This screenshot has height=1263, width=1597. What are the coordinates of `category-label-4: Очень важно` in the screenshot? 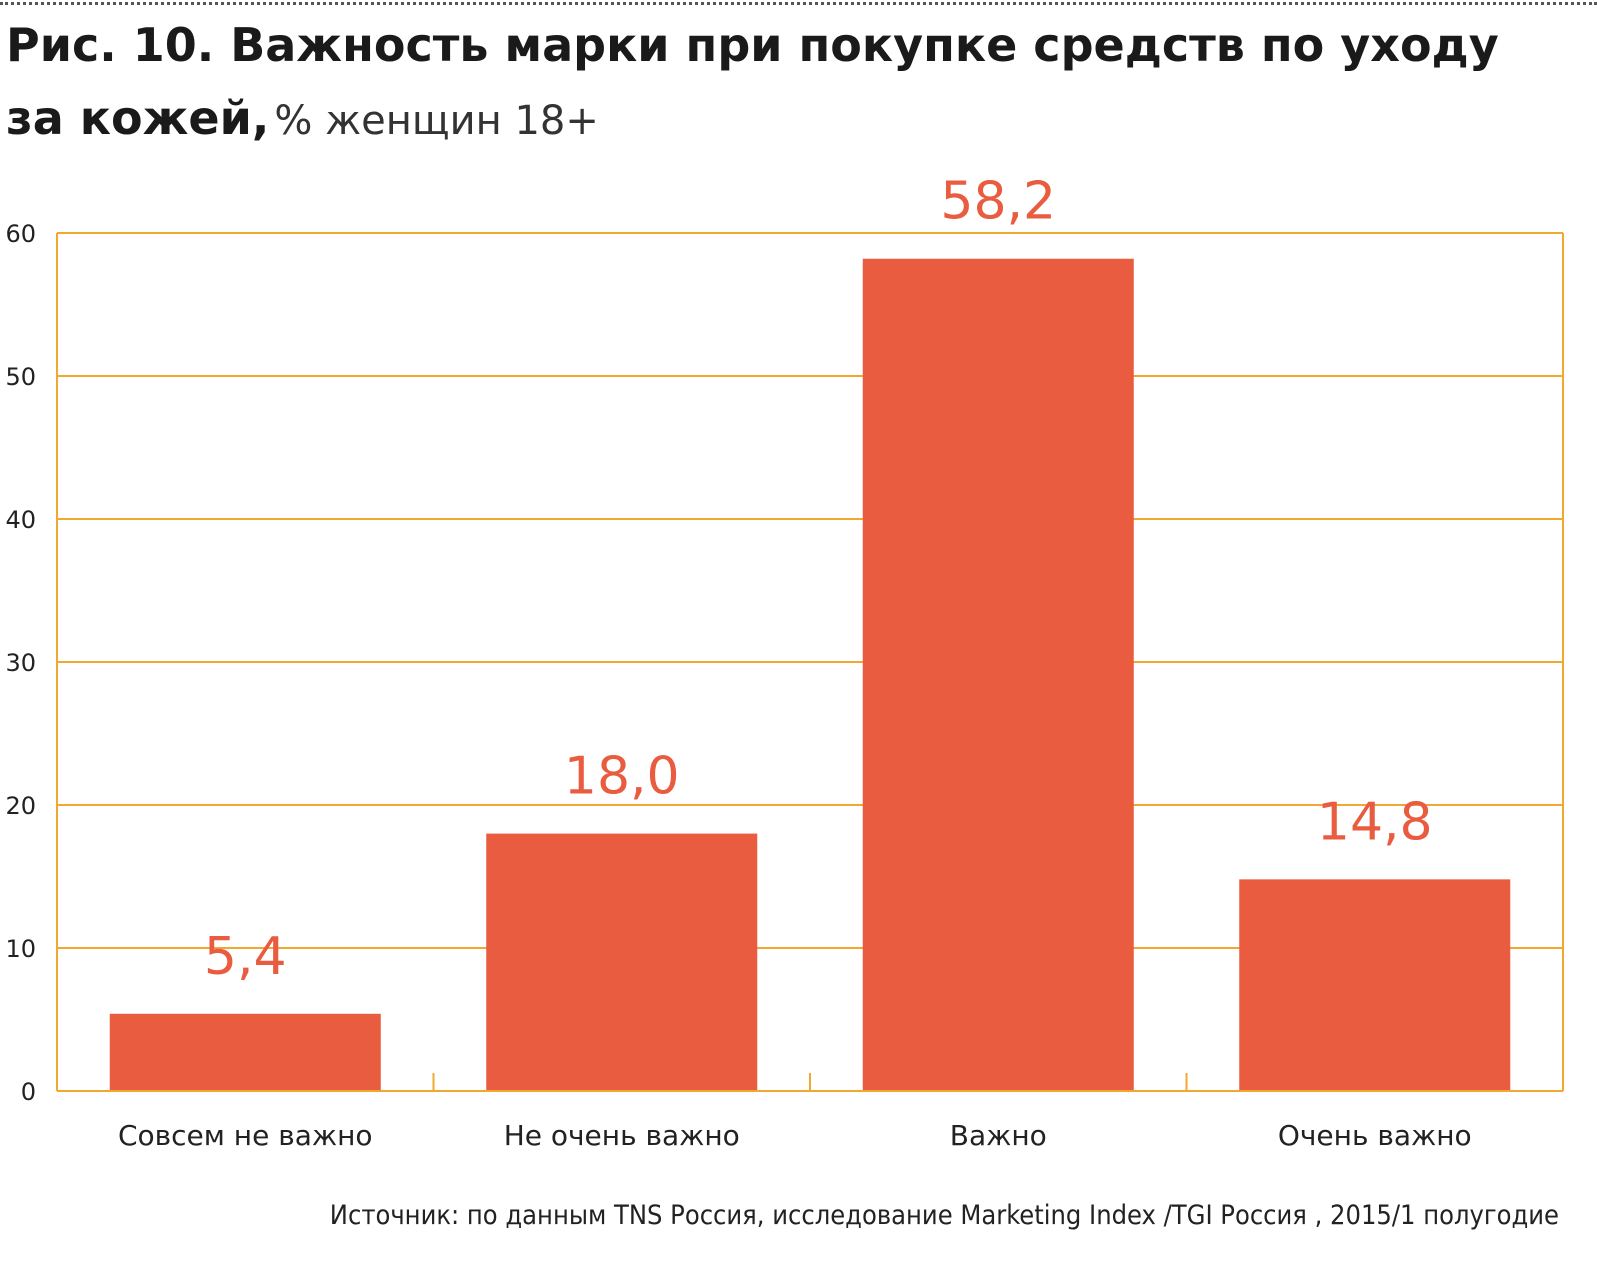 It's located at (1375, 1135).